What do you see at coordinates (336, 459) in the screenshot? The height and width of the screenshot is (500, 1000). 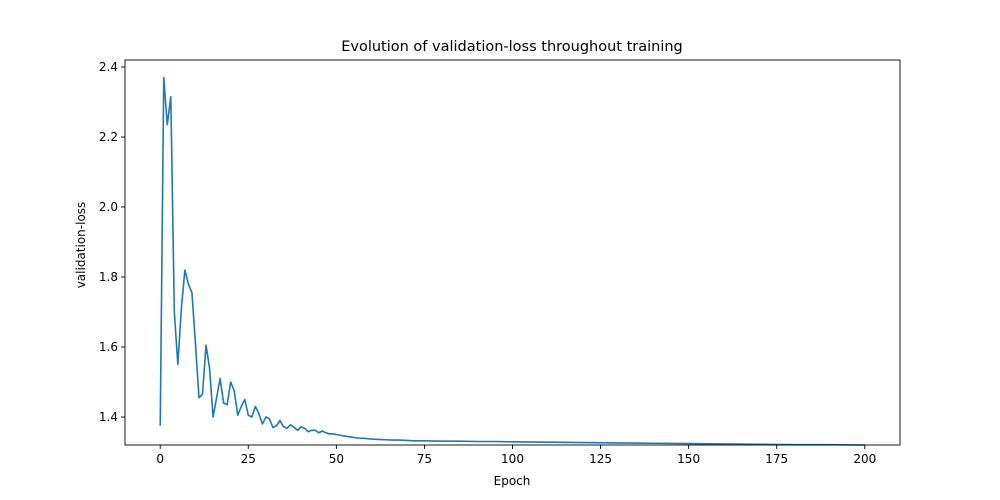 I see `x-tick-label-50: 50` at bounding box center [336, 459].